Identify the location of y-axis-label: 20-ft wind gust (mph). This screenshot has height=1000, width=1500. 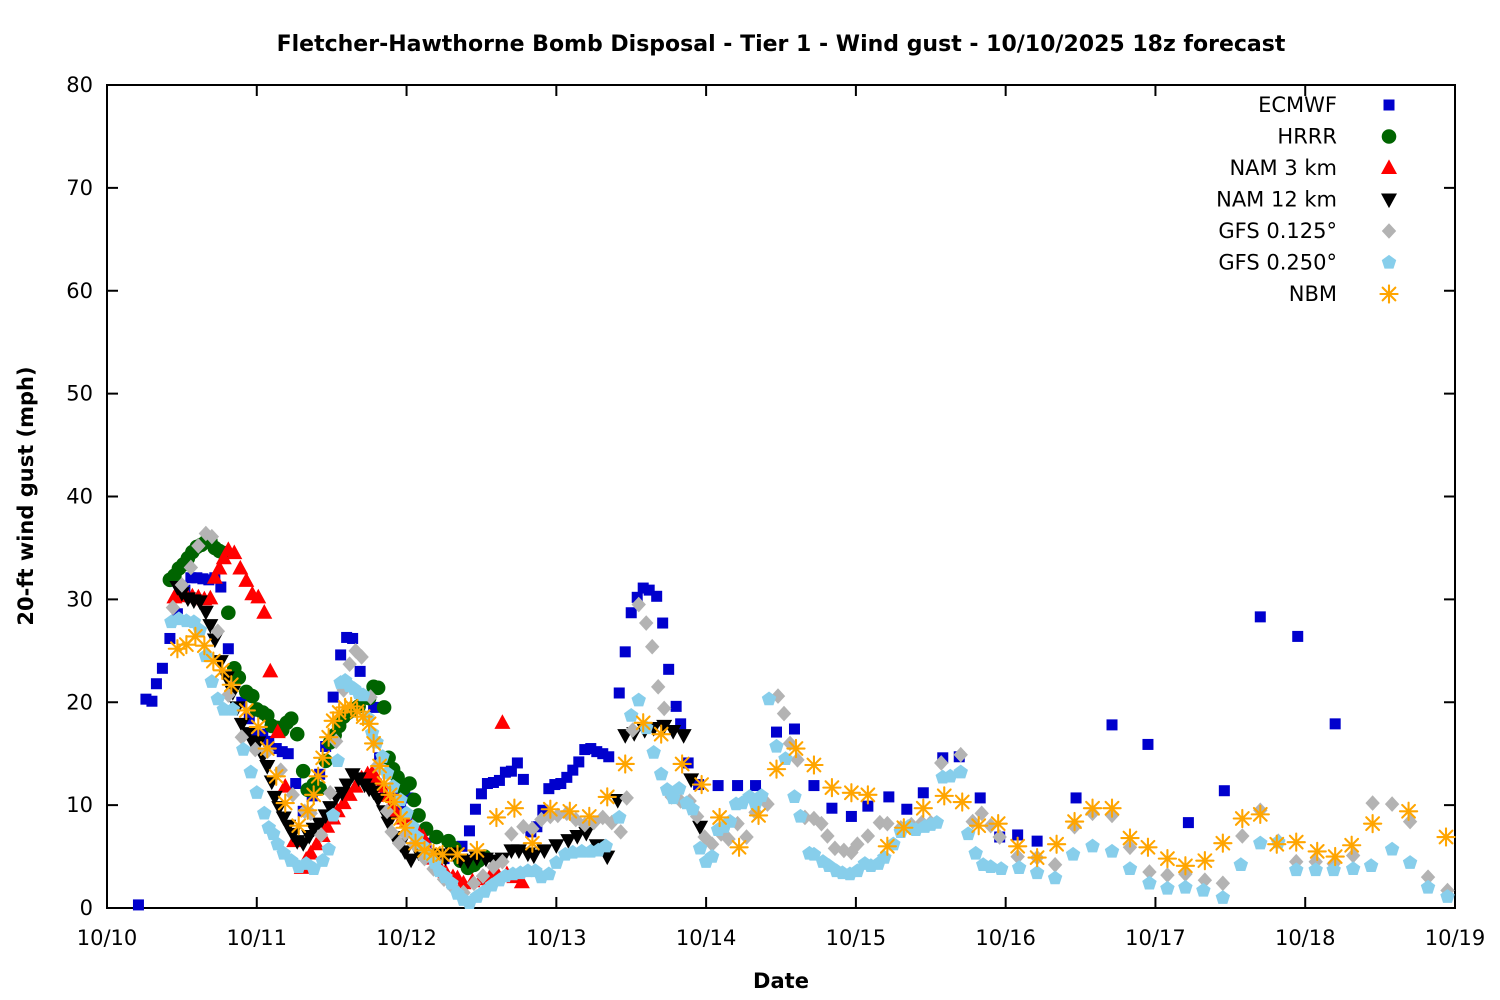
(26, 495).